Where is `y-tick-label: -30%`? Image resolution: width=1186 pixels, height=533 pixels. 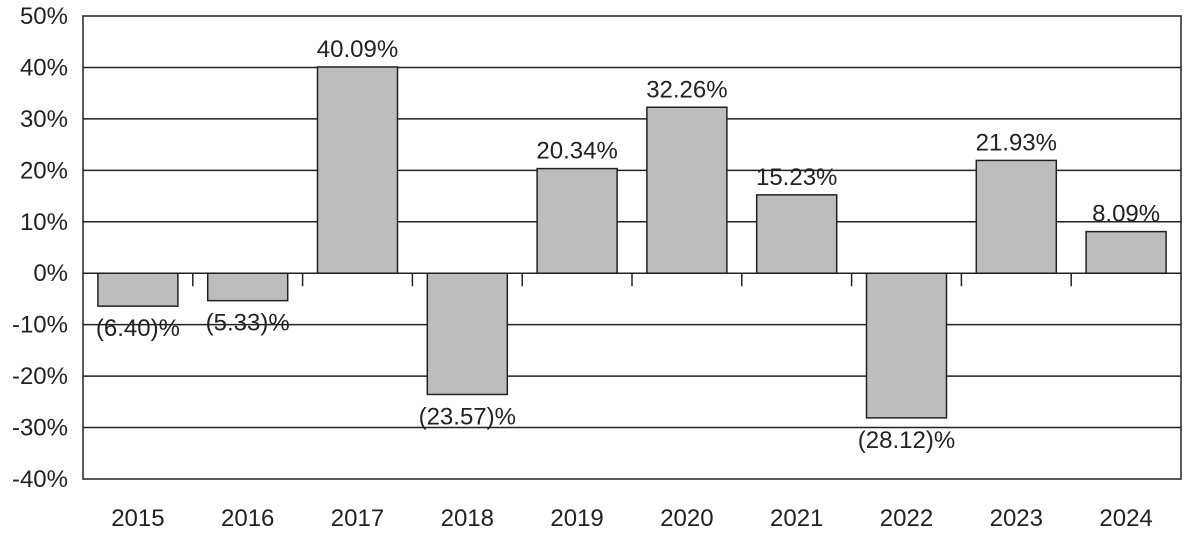
y-tick-label: -30% is located at coordinates (40, 428).